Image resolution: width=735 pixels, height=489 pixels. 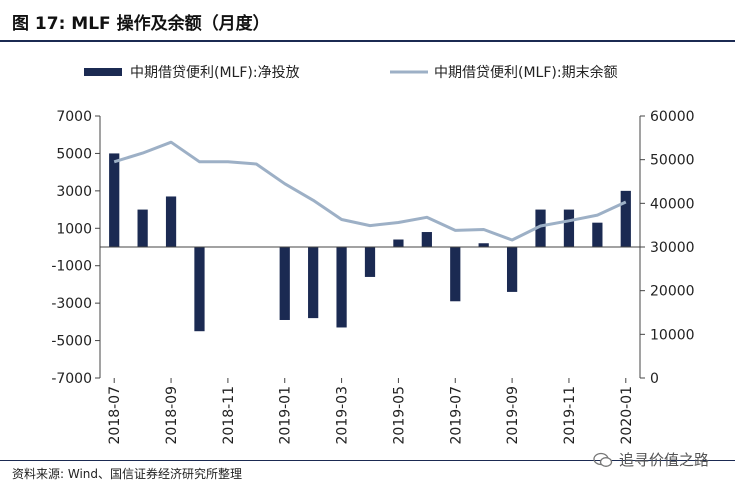 What do you see at coordinates (71, 379) in the screenshot?
I see `y-left-tick-label: -7000` at bounding box center [71, 379].